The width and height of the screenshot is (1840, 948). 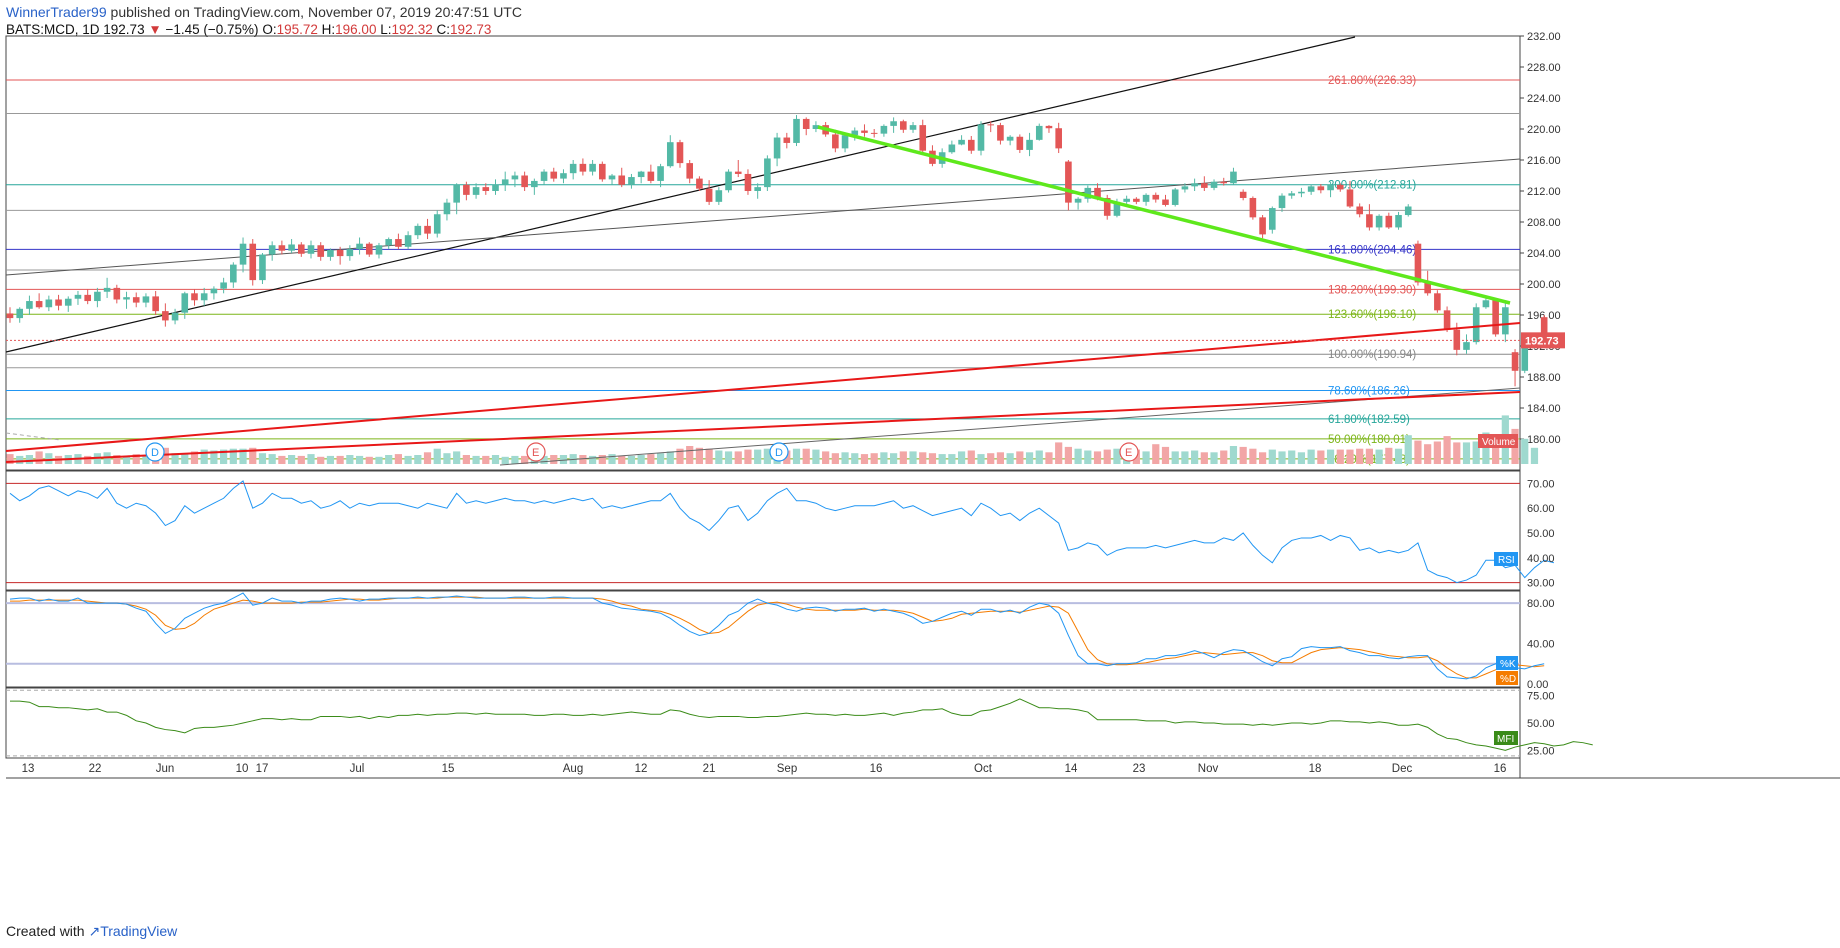 What do you see at coordinates (1505, 739) in the screenshot?
I see `mfi-label: MFI` at bounding box center [1505, 739].